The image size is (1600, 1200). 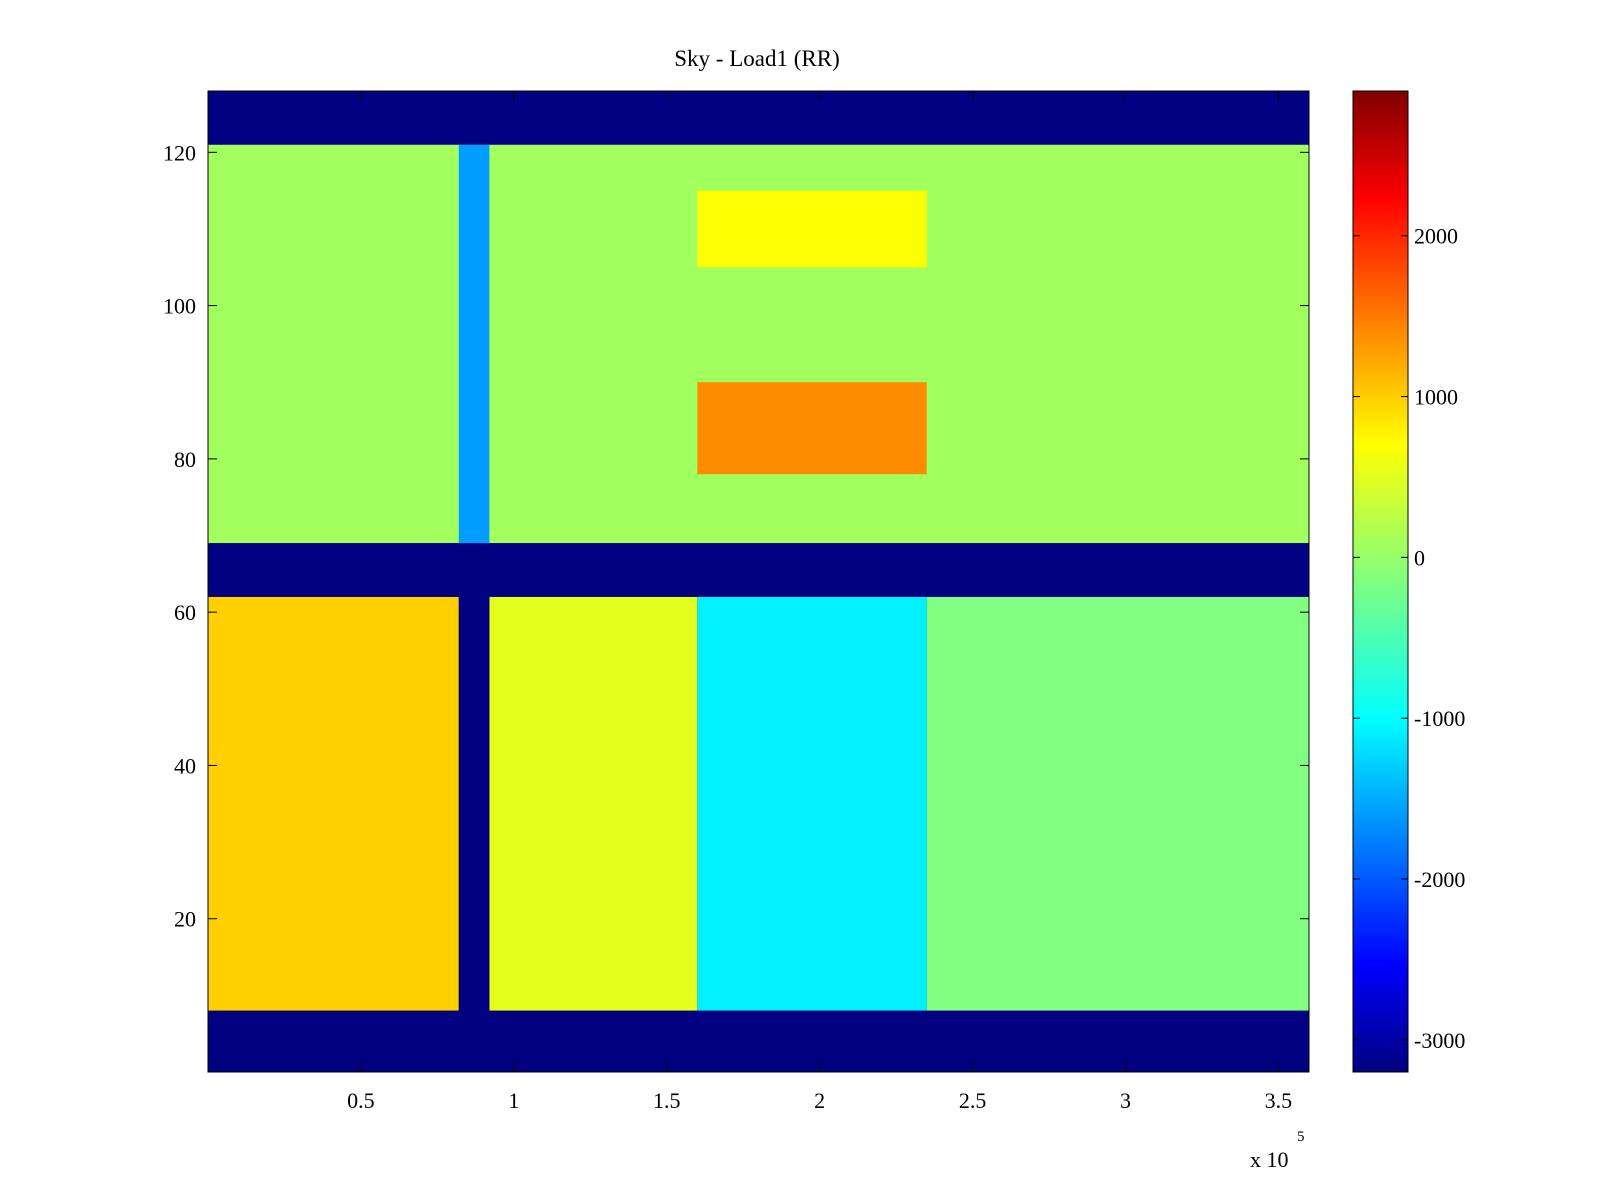 I want to click on x-exponent-label: x 10, so click(x=1269, y=1159).